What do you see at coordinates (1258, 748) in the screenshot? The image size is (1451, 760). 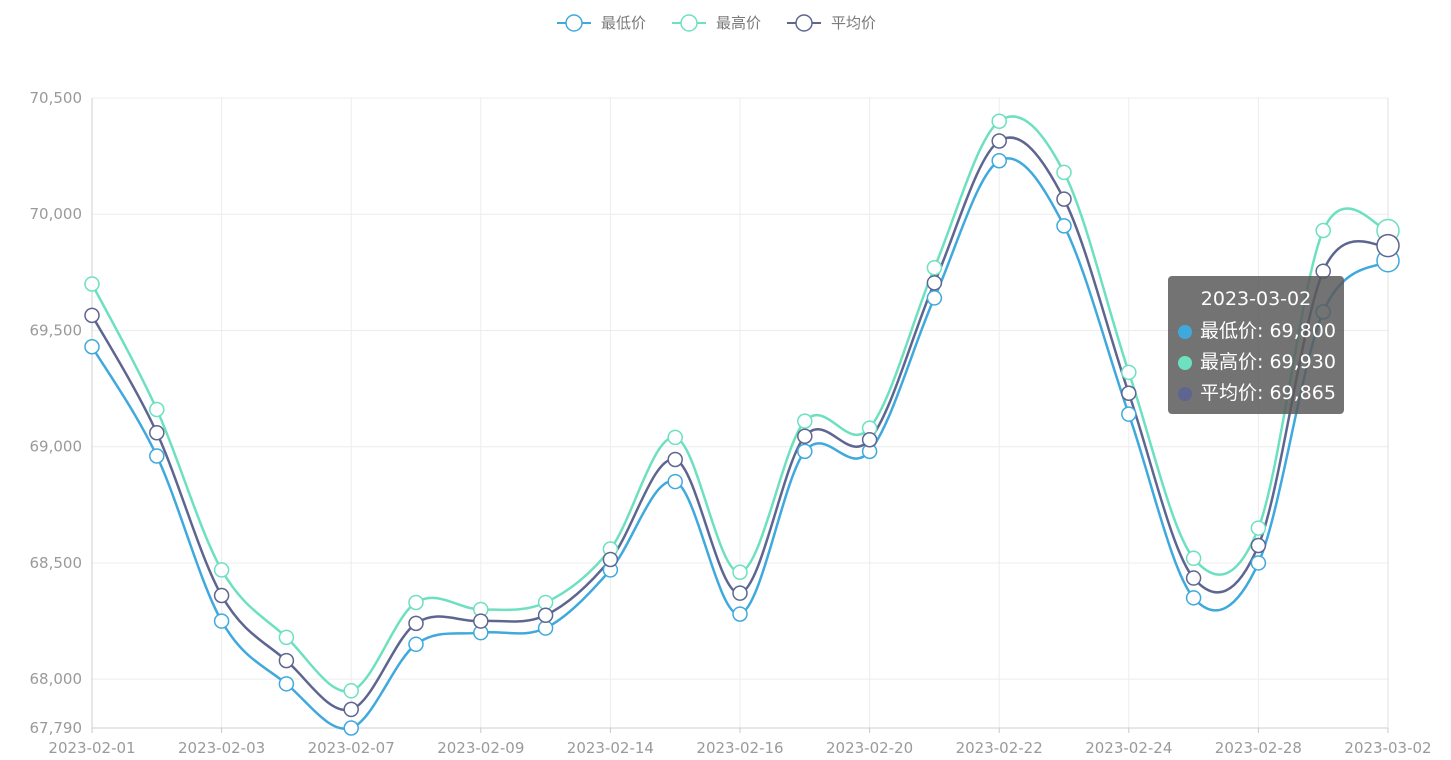 I see `x-tick-label: 2023-02-28` at bounding box center [1258, 748].